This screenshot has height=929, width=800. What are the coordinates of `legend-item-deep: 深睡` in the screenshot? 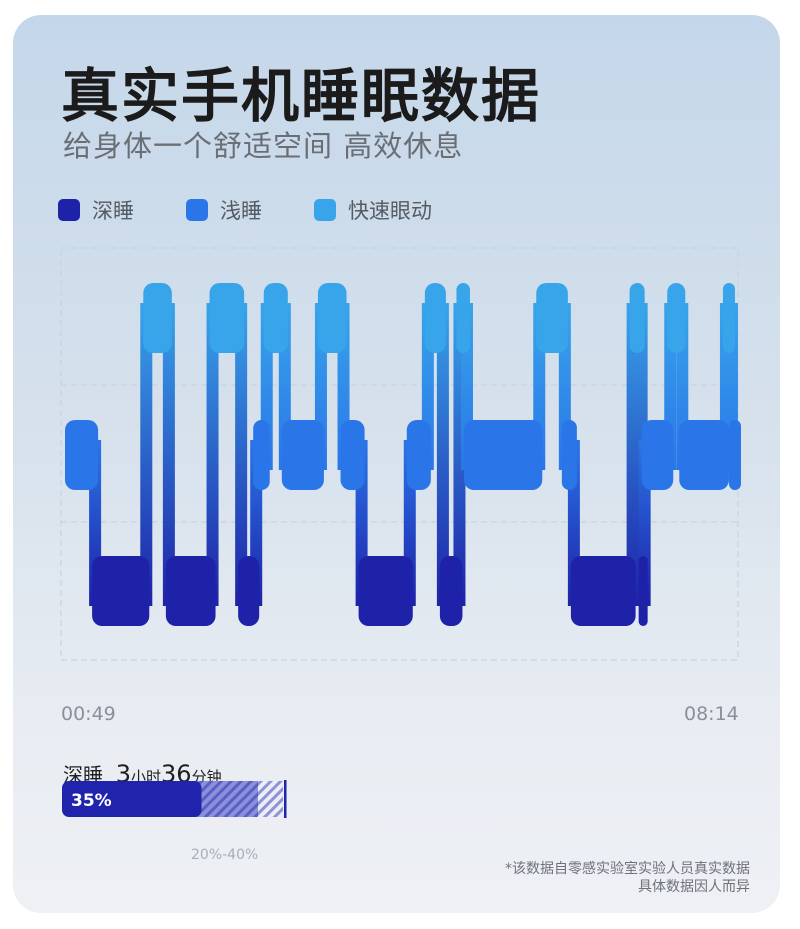 It's located at (96, 210).